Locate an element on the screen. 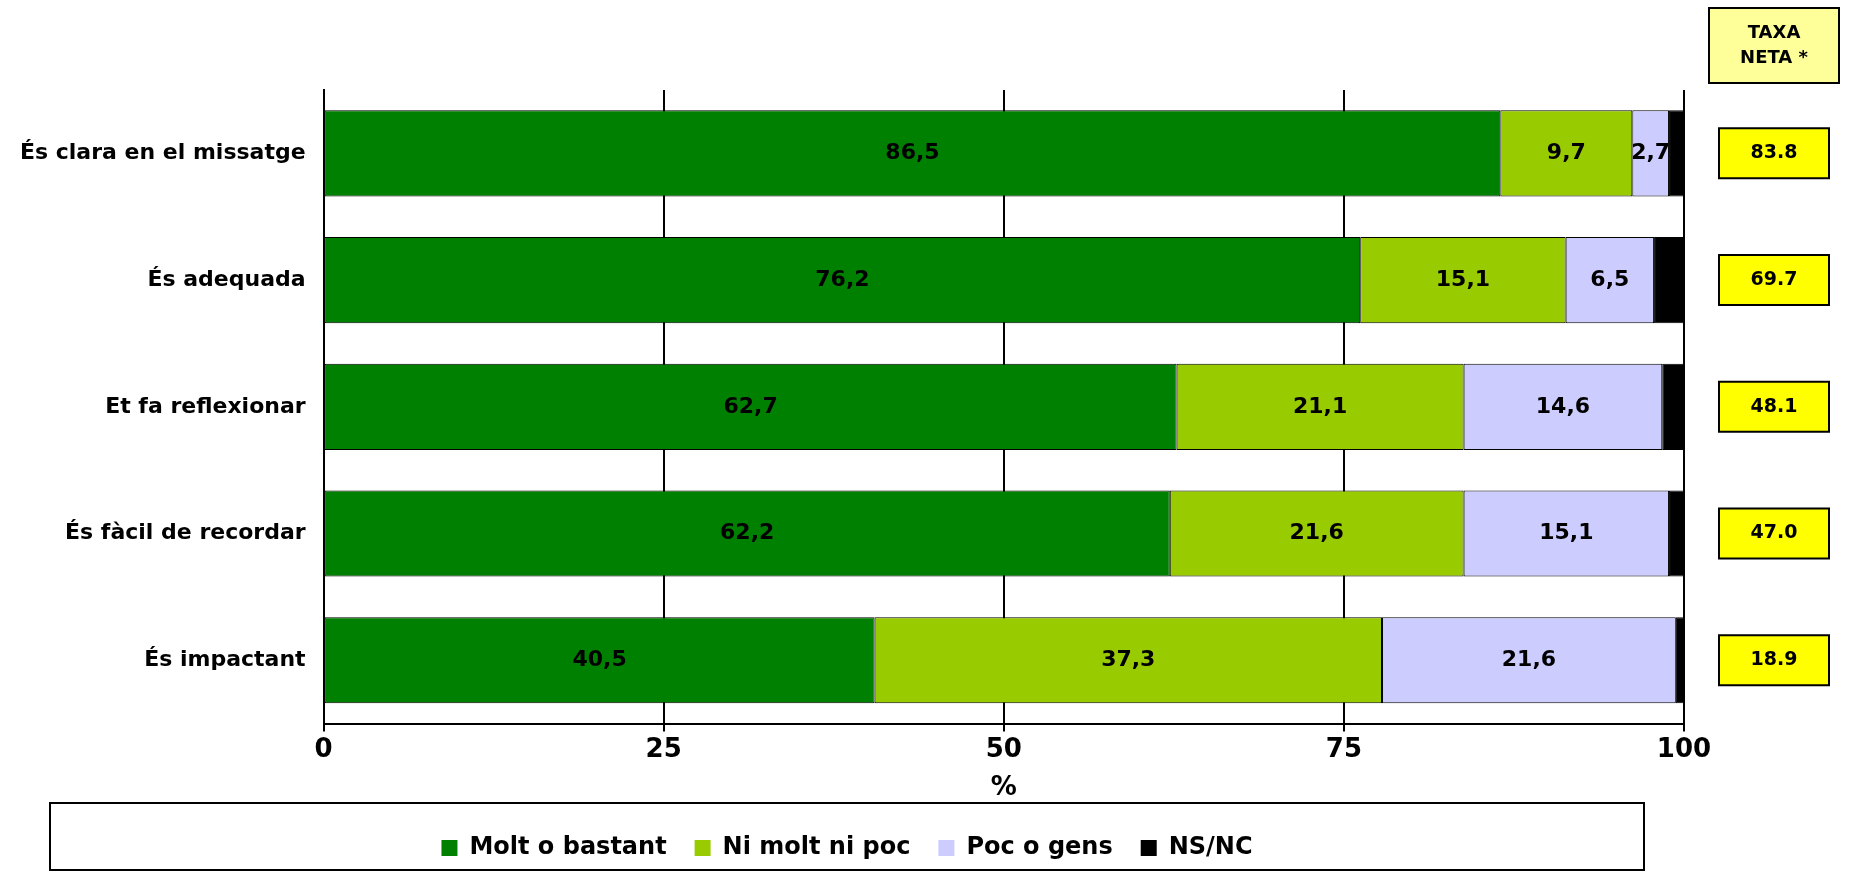 The height and width of the screenshot is (880, 1864). x-tick-label: 50 is located at coordinates (1003, 747).